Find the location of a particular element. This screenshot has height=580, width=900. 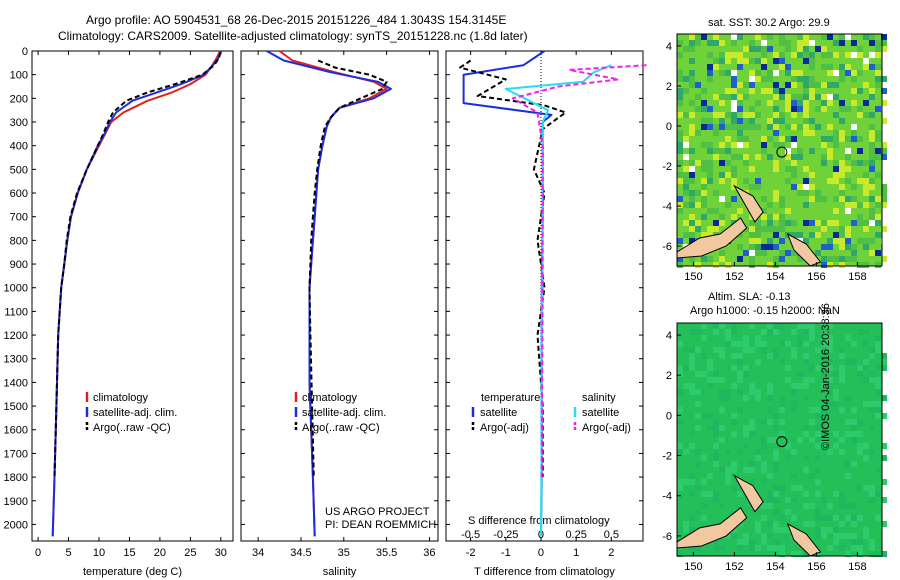

sla-map-ytick-label: 4 is located at coordinates (669, 336).